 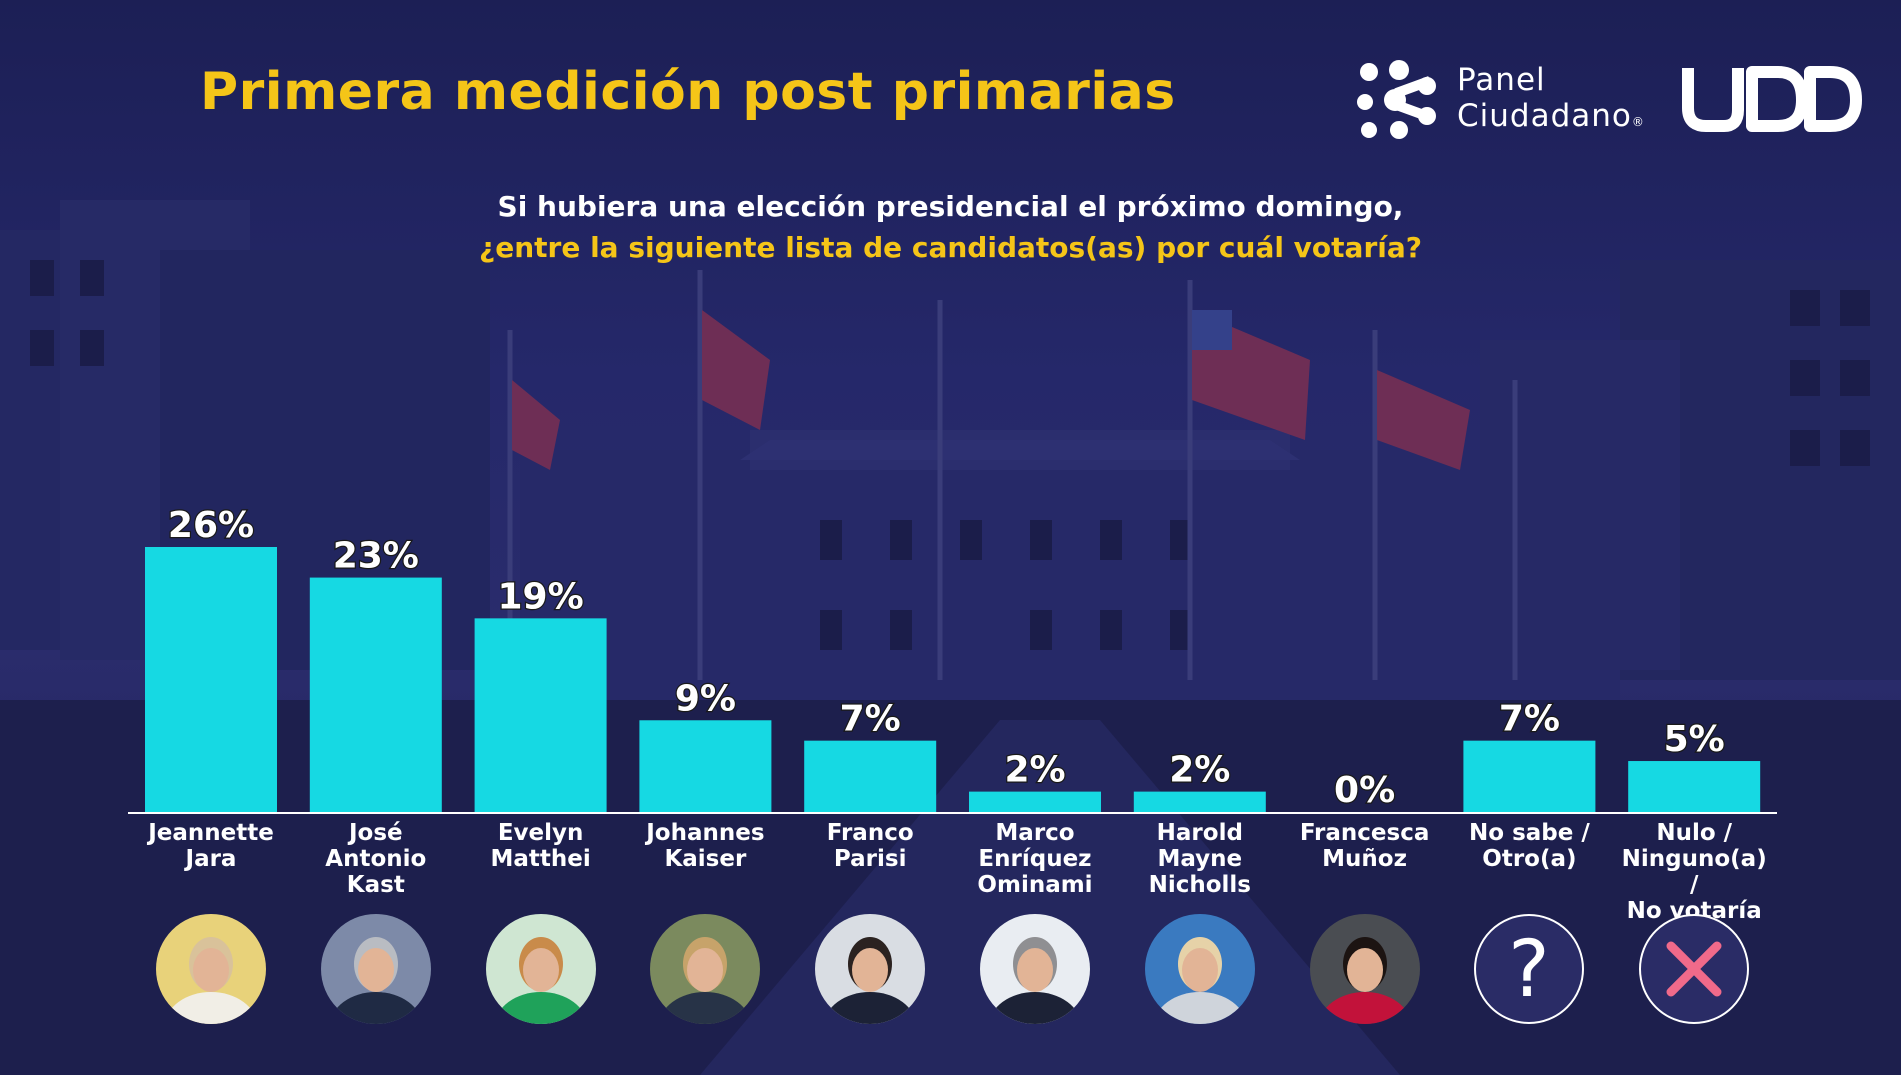 What do you see at coordinates (211, 846) in the screenshot?
I see `category-label-0: Jeannette Jara` at bounding box center [211, 846].